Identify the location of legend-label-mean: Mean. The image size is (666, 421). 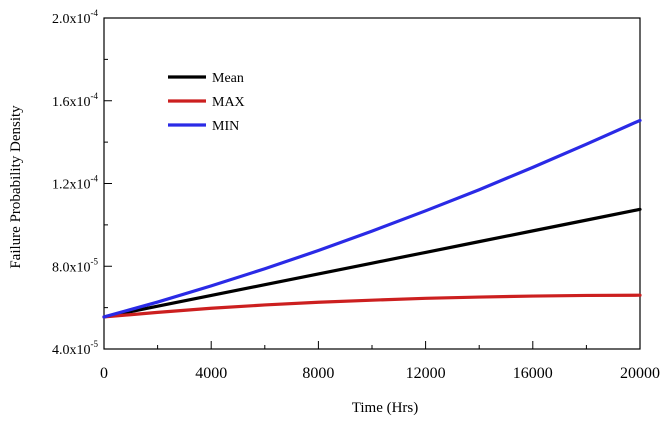
(228, 78).